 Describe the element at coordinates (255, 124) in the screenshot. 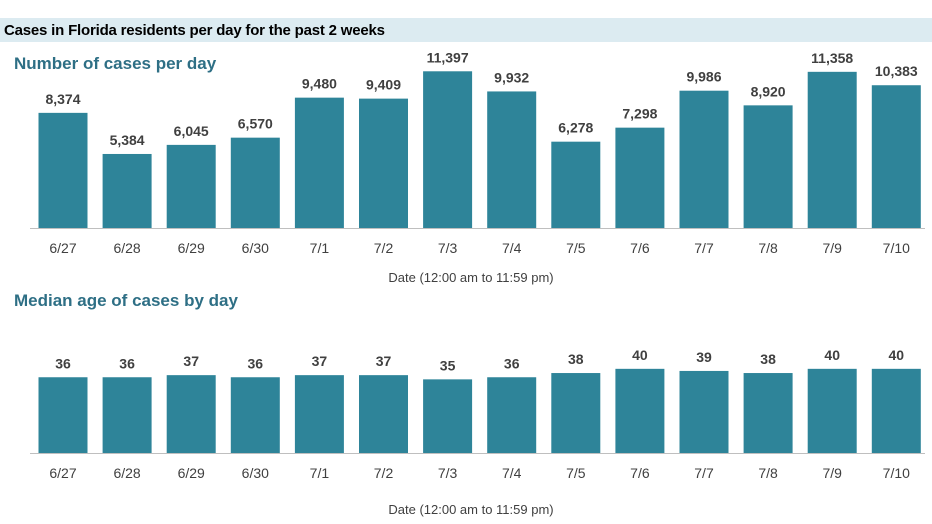

I see `cases-value-label: 6,570` at that location.